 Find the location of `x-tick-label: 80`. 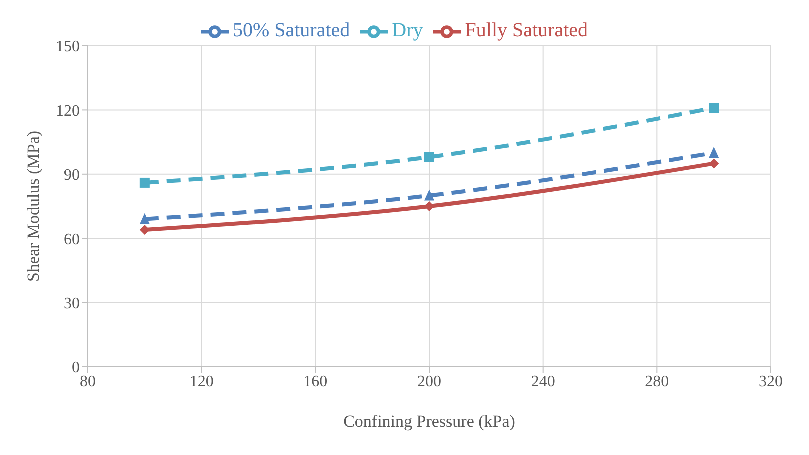

x-tick-label: 80 is located at coordinates (88, 381).